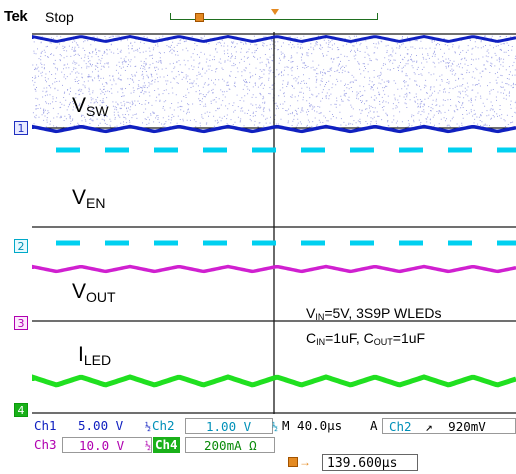 The image size is (516, 474). What do you see at coordinates (101, 425) in the screenshot?
I see `ch1-scale: 5.00 V` at bounding box center [101, 425].